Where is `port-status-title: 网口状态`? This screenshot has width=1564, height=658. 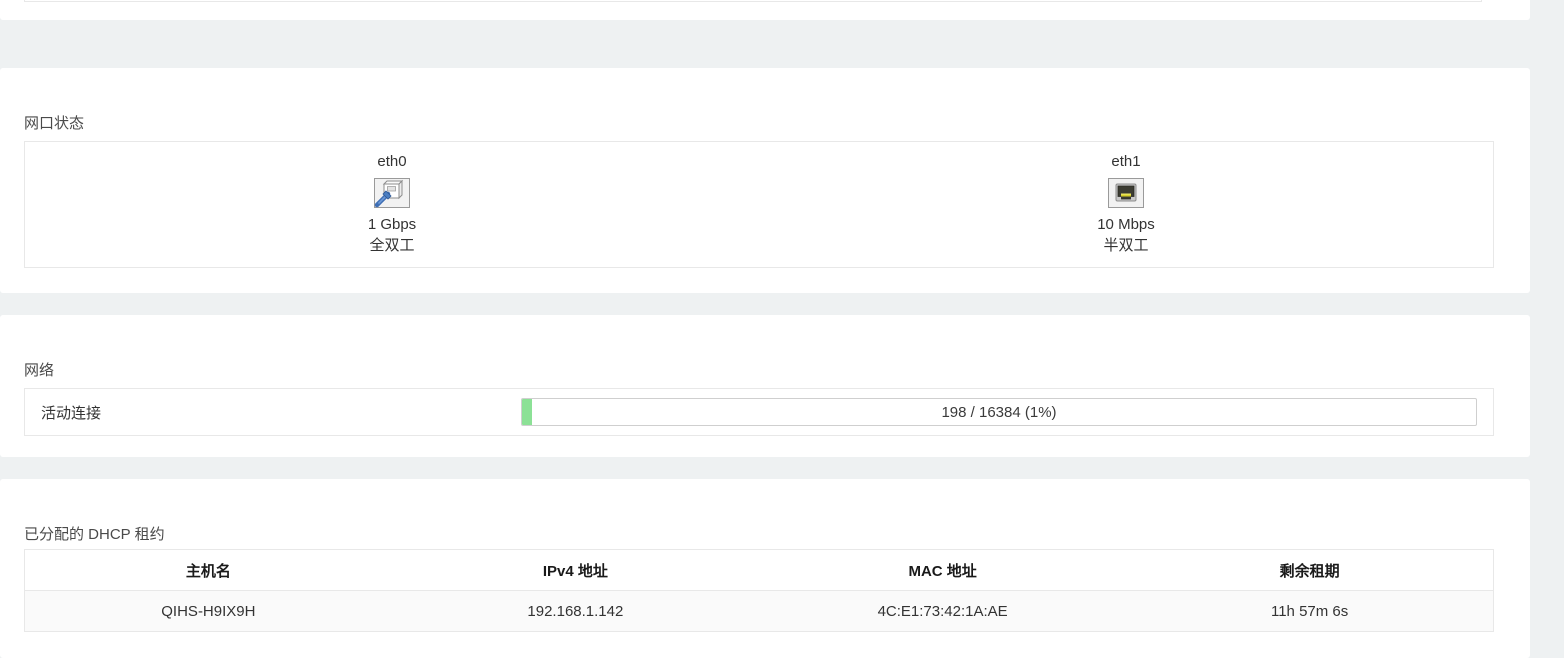 port-status-title: 网口状态 is located at coordinates (54, 124).